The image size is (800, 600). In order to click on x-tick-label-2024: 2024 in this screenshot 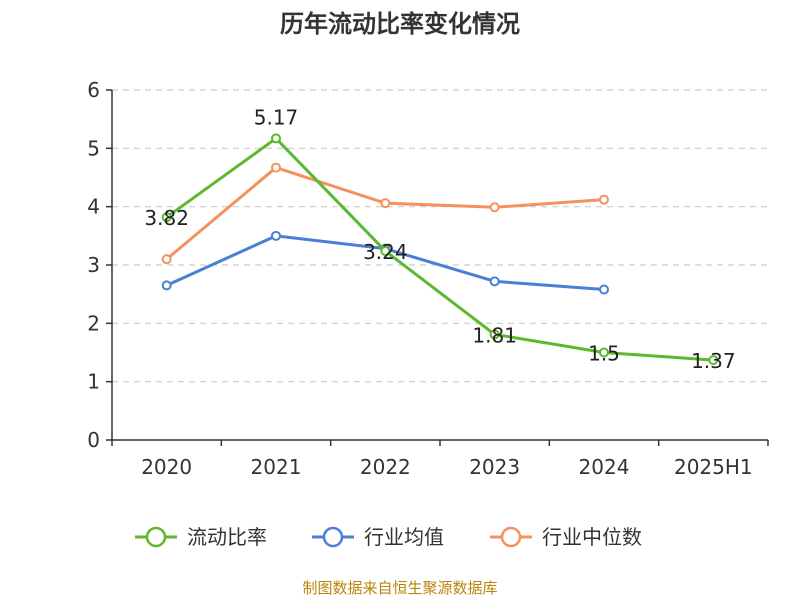, I will do `click(604, 467)`.